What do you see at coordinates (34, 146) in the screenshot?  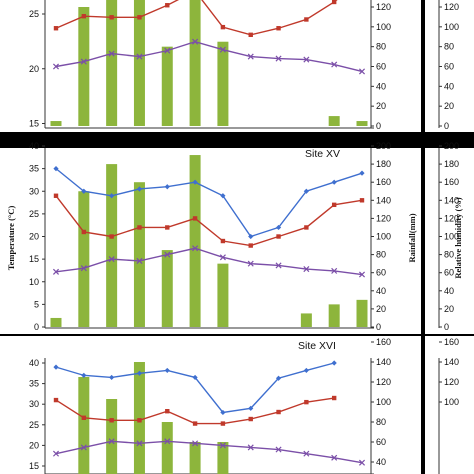 I see `left-tick-label: 40` at bounding box center [34, 146].